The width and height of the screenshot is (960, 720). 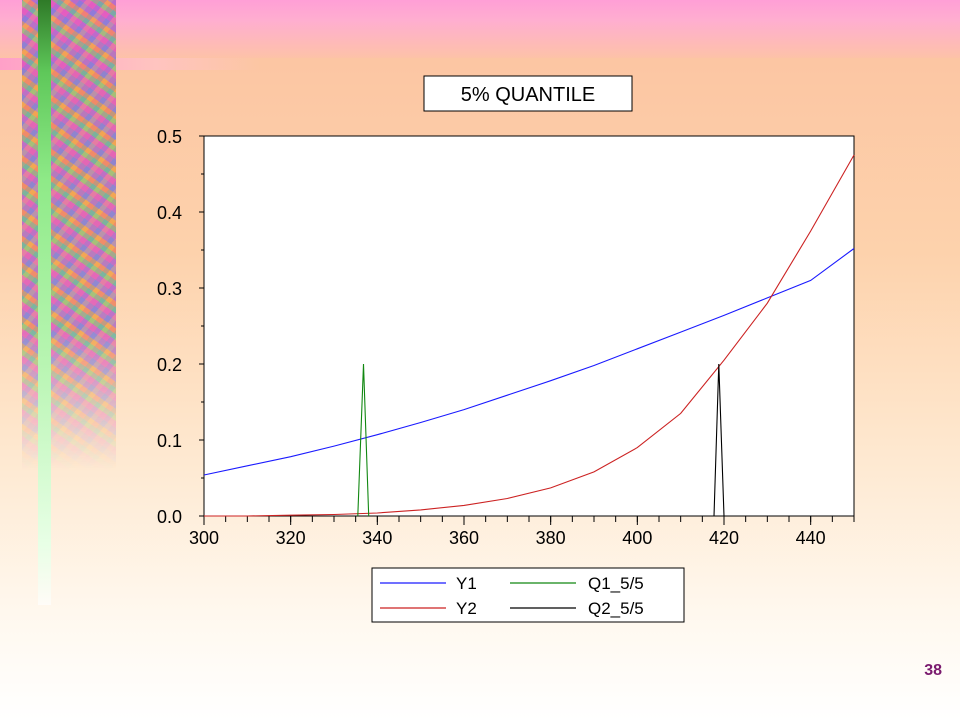 What do you see at coordinates (169, 289) in the screenshot?
I see `y-tick-label: 0.3` at bounding box center [169, 289].